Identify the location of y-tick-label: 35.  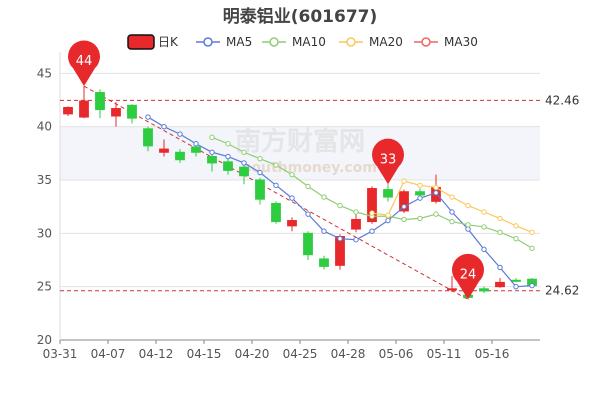
(44, 180).